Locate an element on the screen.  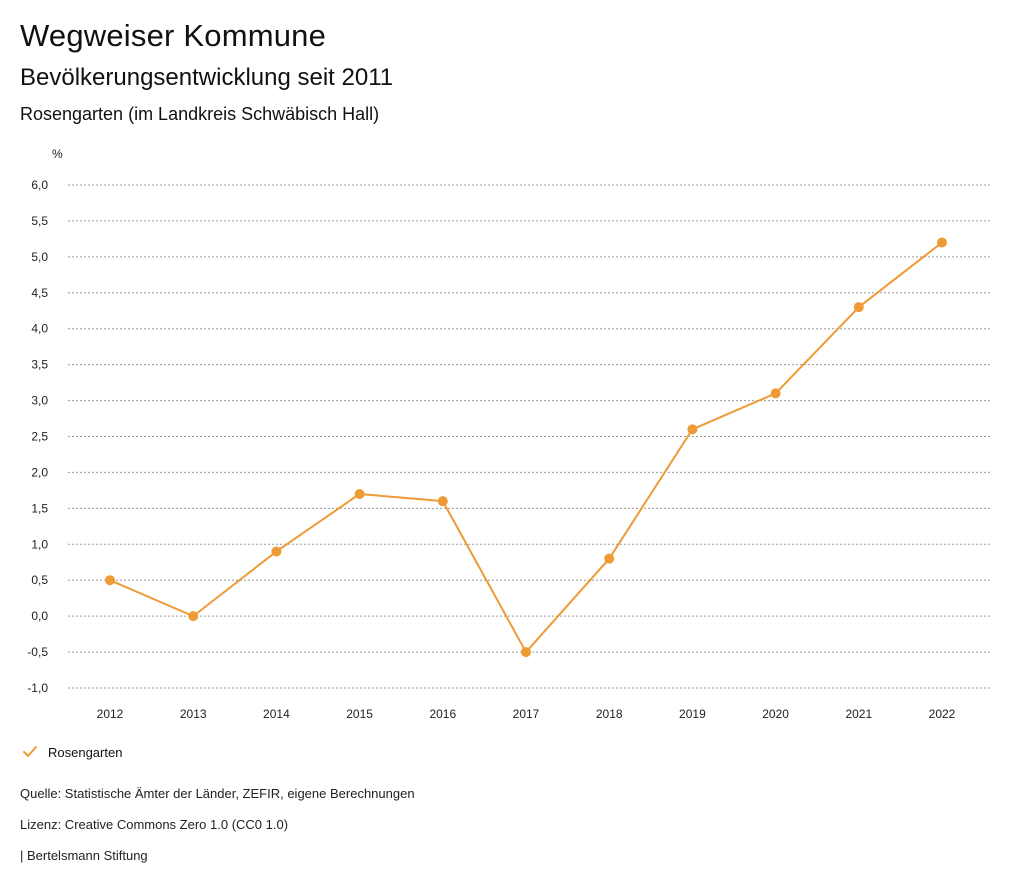
legend-label: Rosengarten is located at coordinates (85, 752).